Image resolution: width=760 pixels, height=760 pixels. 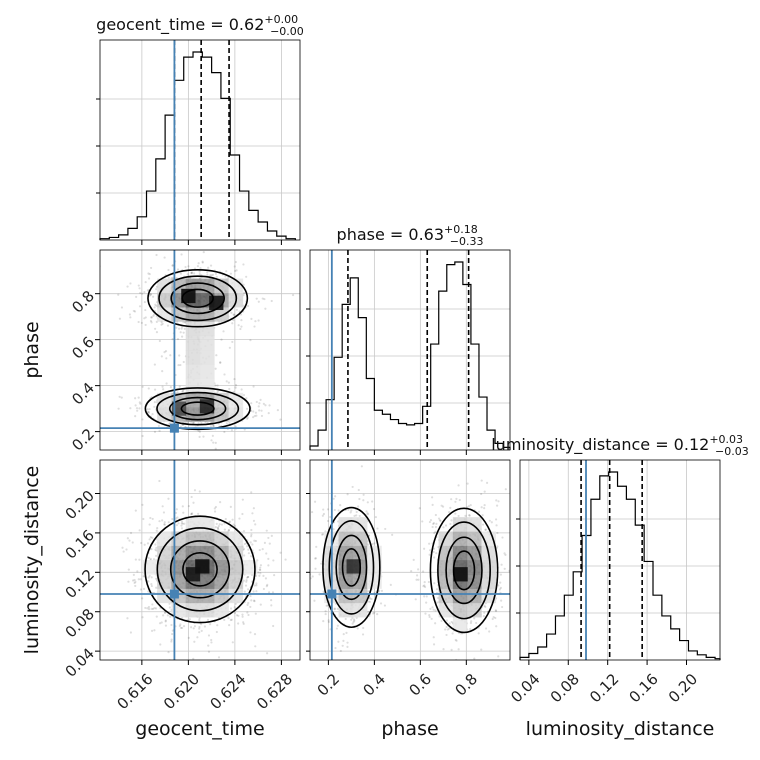 I want to click on density-peak-cell, so click(x=460, y=574).